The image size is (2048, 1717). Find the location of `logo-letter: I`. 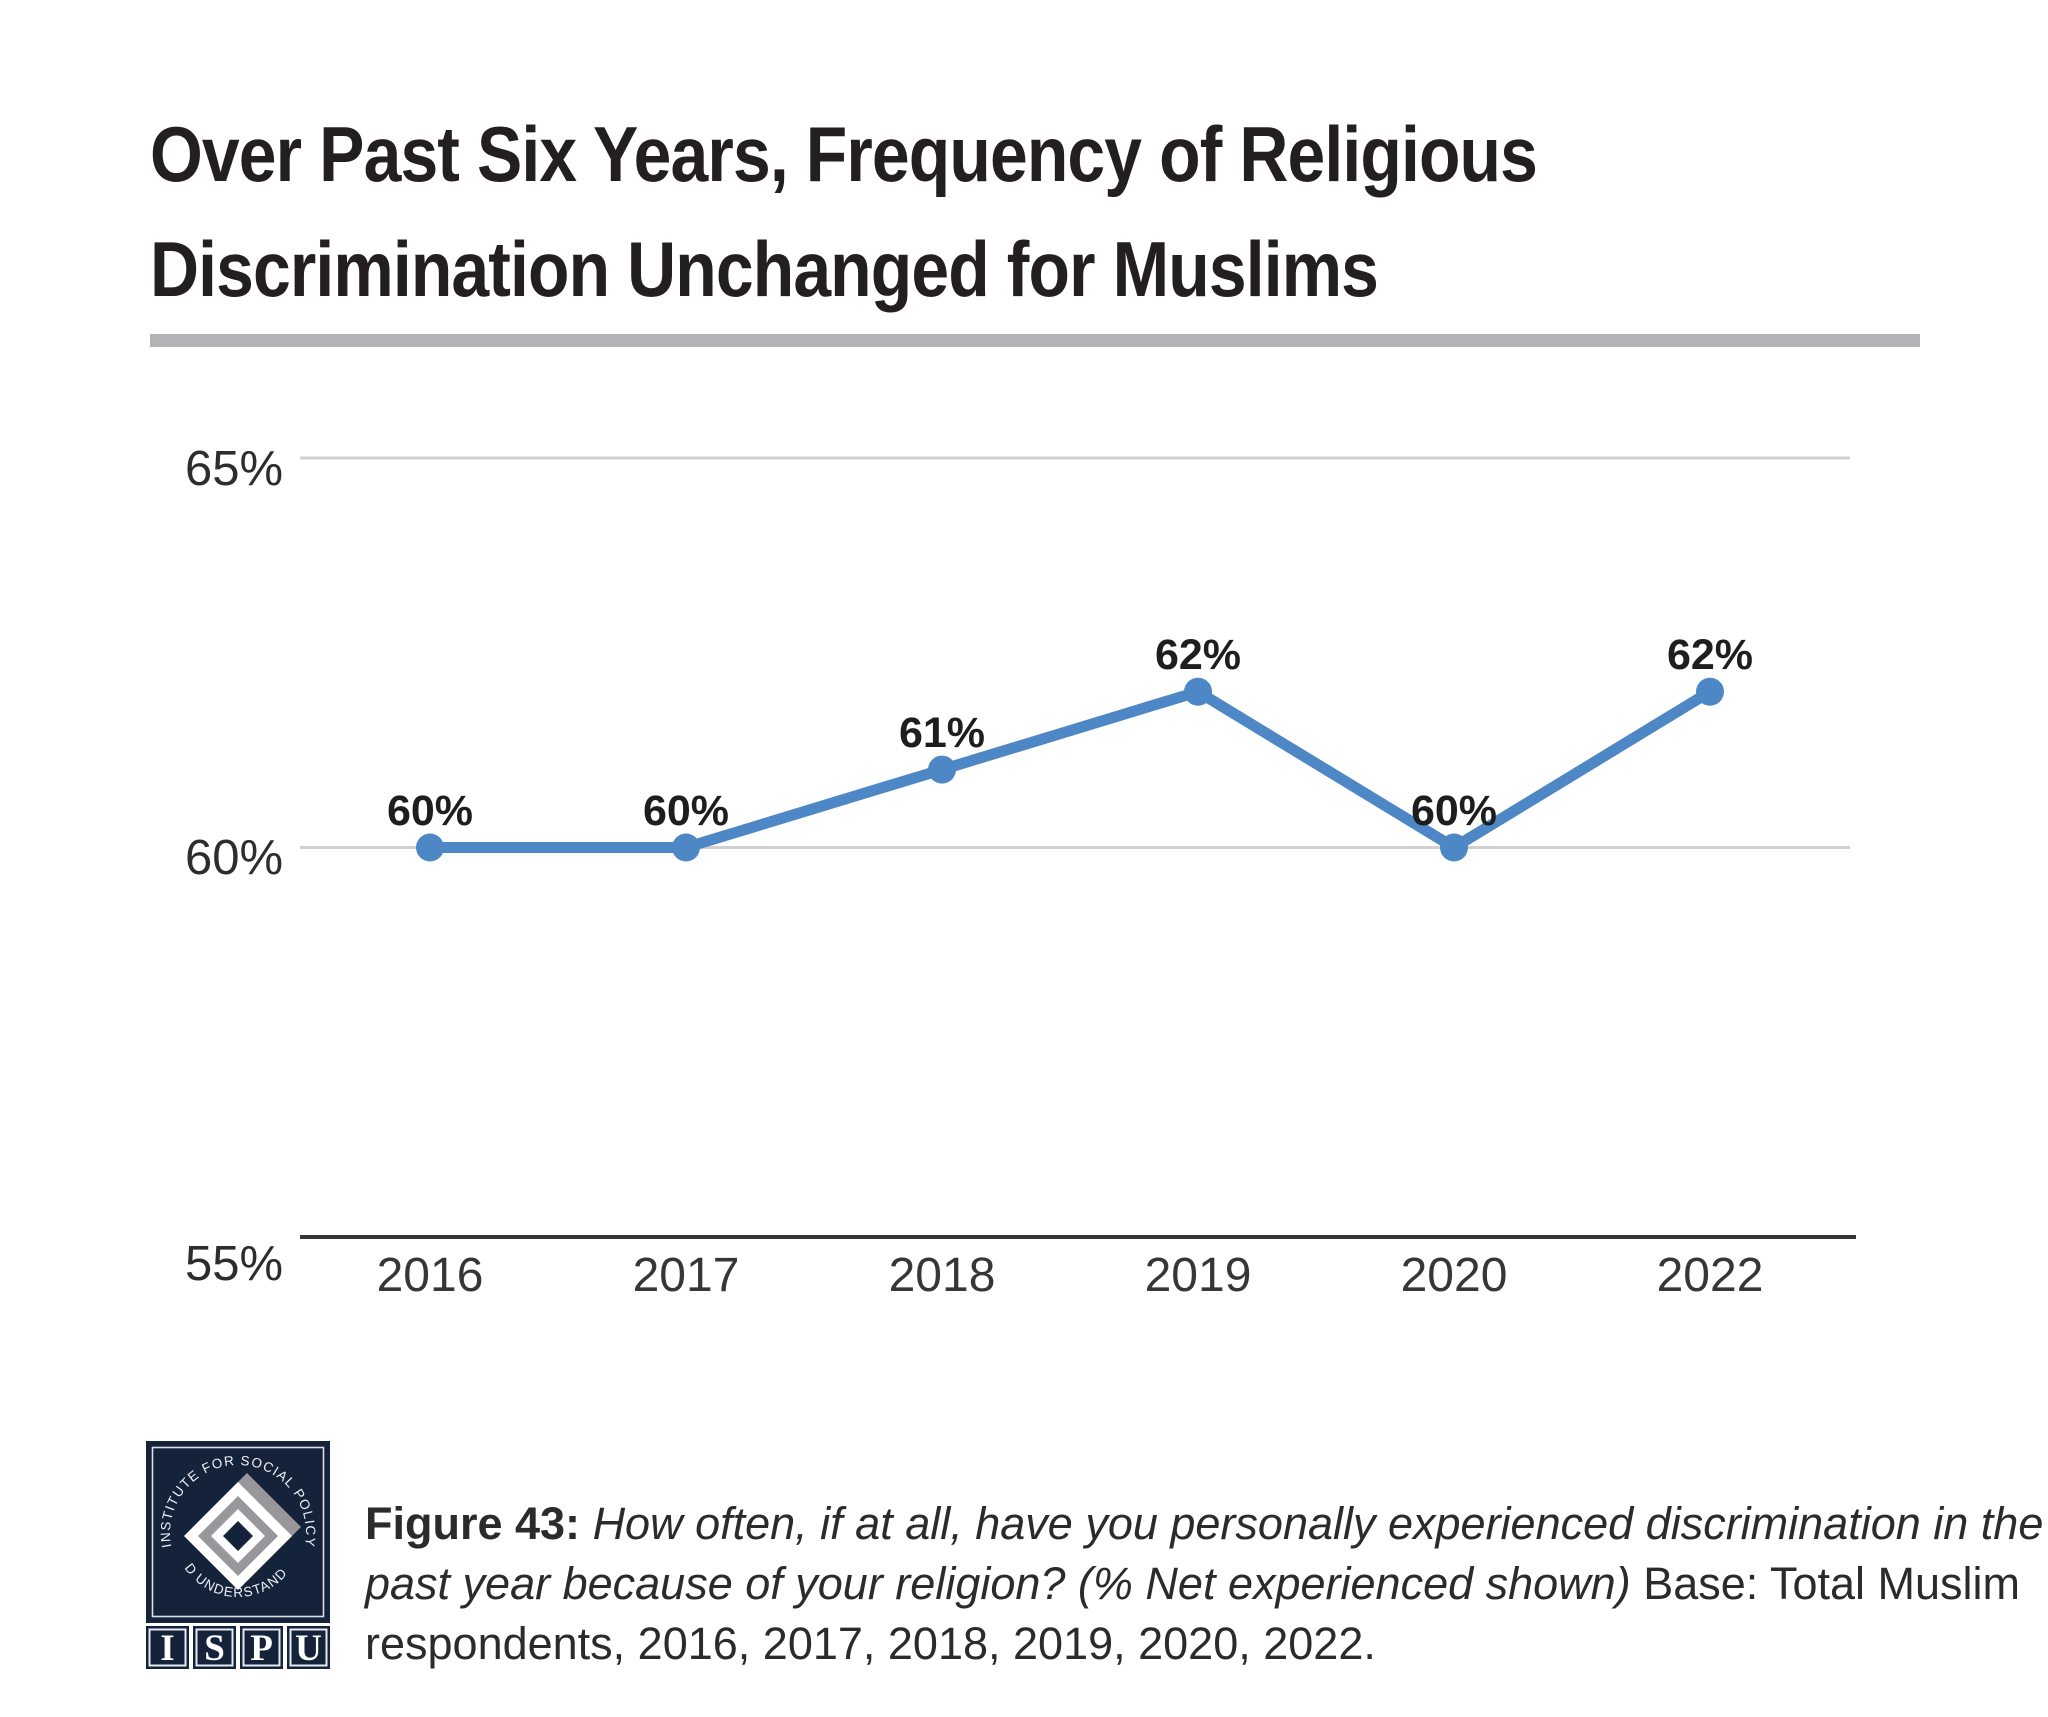

logo-letter: I is located at coordinates (167, 1648).